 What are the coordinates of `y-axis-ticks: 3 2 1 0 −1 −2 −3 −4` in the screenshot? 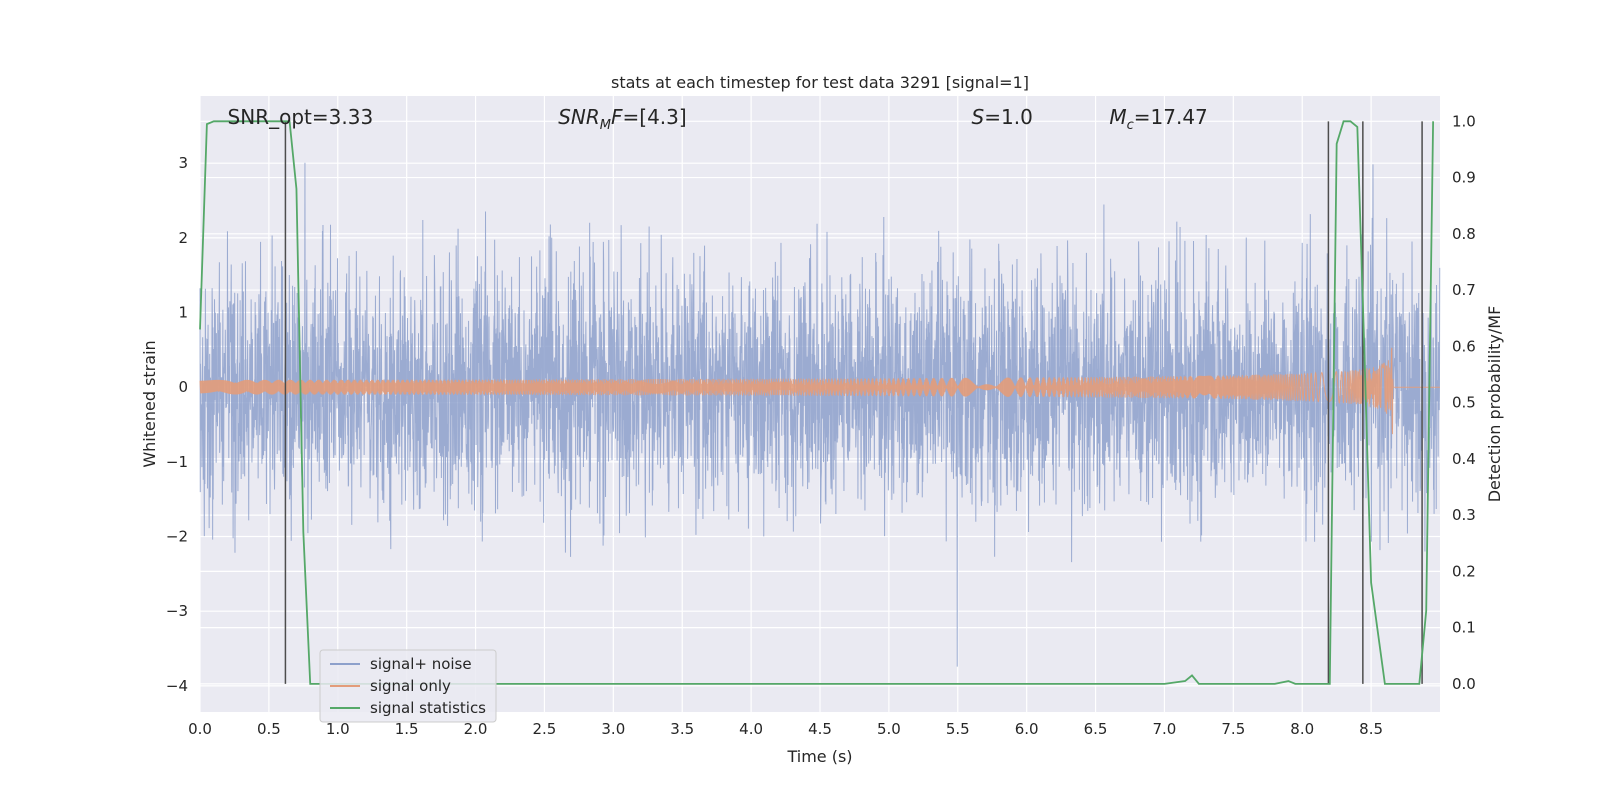 It's located at (177, 424).